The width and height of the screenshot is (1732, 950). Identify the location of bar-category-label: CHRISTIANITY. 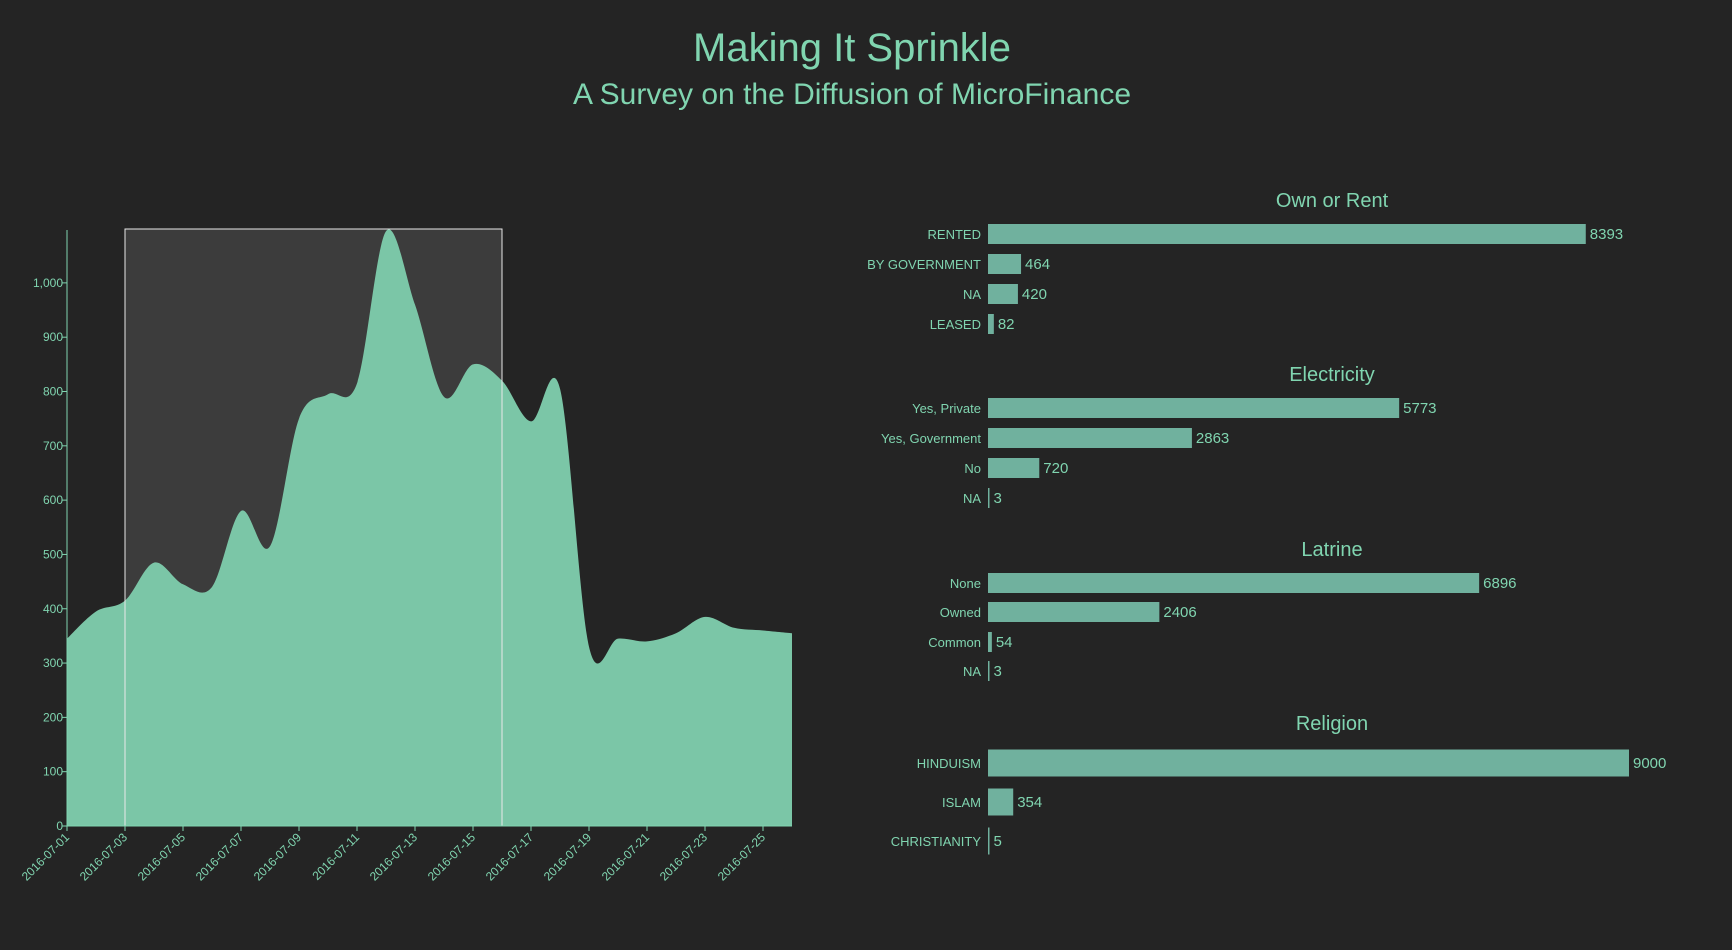
(936, 841).